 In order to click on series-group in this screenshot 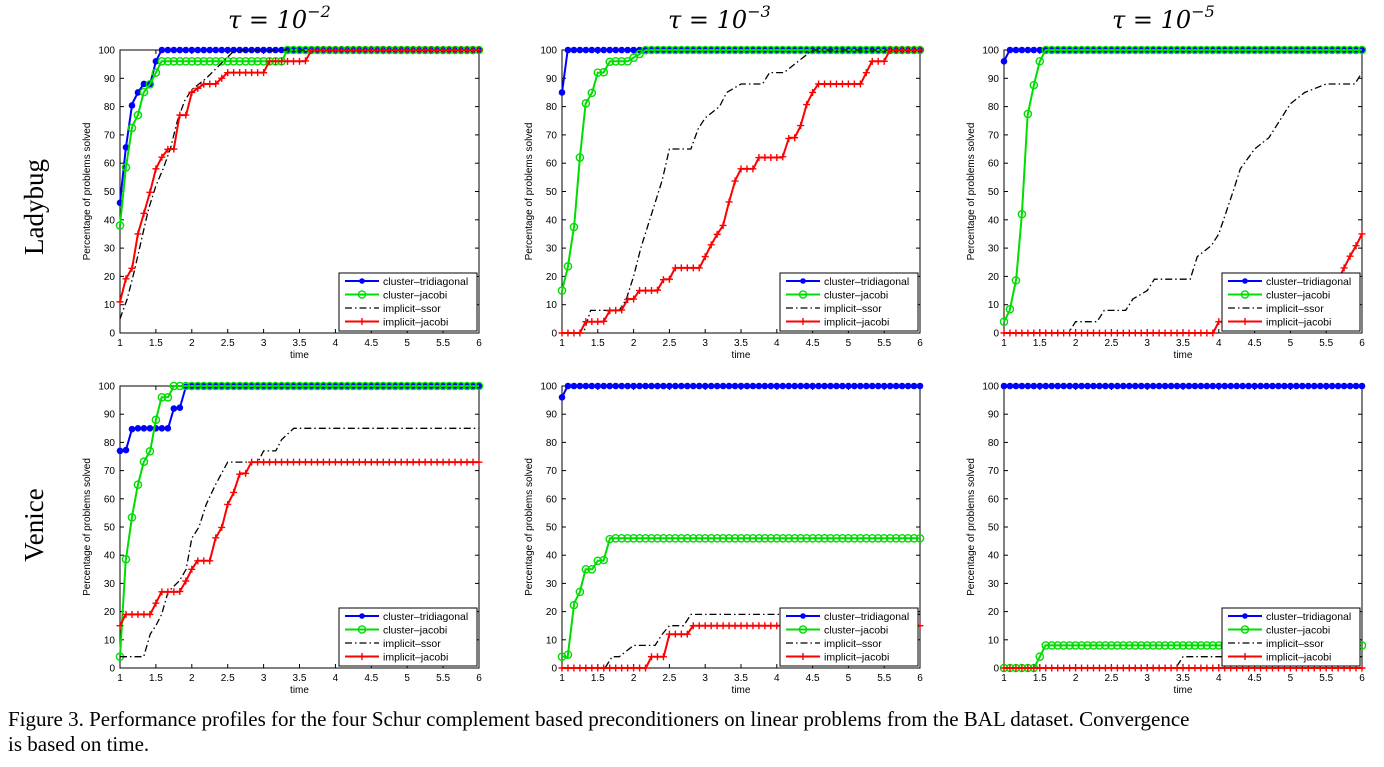, I will do `click(741, 191)`.